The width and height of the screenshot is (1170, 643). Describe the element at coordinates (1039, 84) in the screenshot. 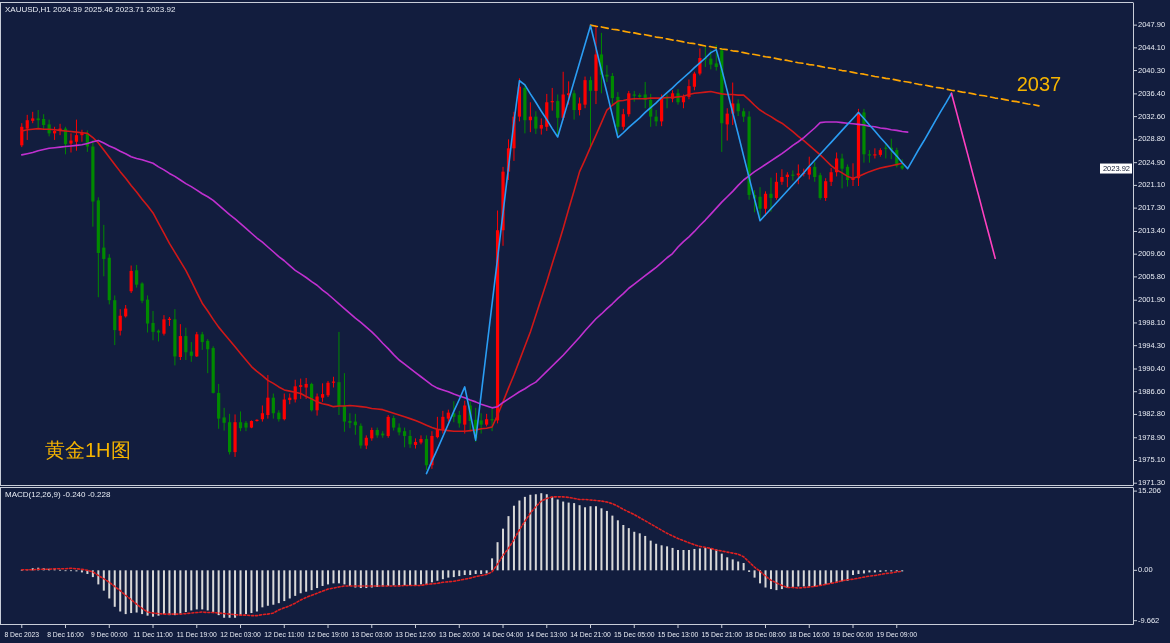

I see `annotation: 2037` at that location.